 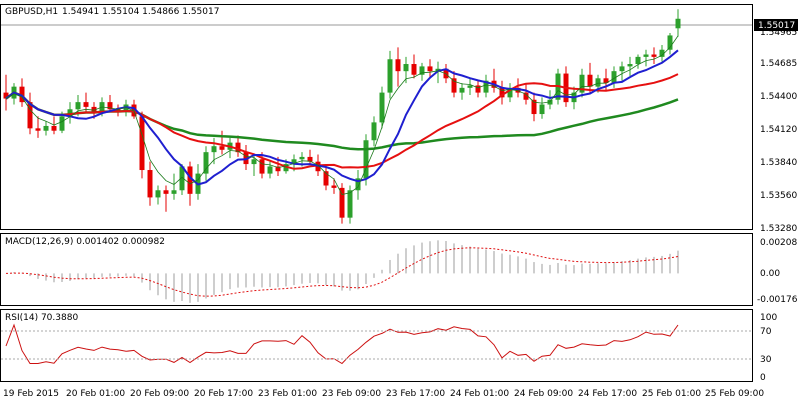 What do you see at coordinates (479, 394) in the screenshot?
I see `time-axis-label: 24 Feb 01:00` at bounding box center [479, 394].